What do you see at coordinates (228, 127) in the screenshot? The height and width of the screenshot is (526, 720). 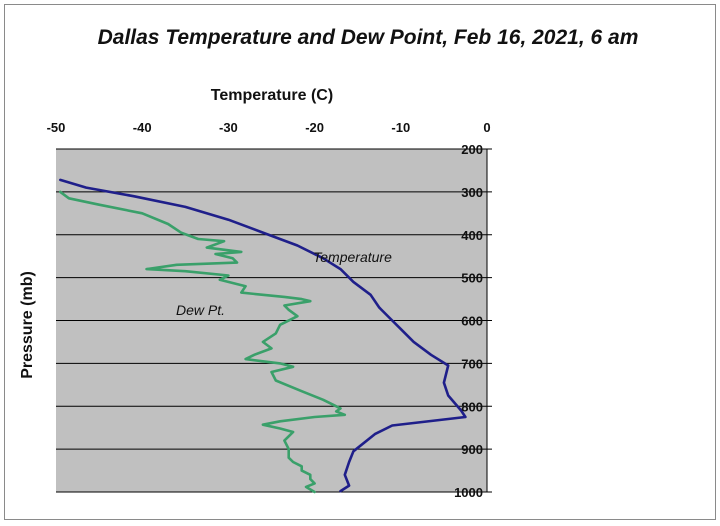 I see `x-tick-label: -30` at bounding box center [228, 127].